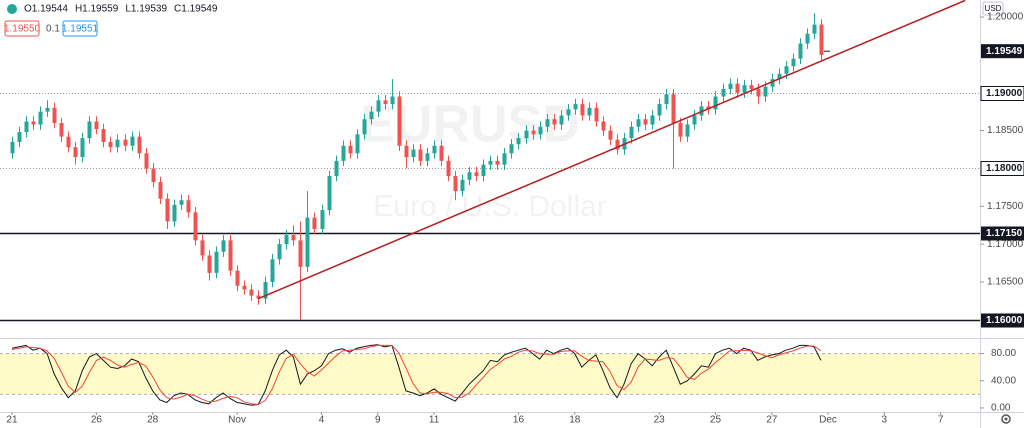 The height and width of the screenshot is (428, 1024). I want to click on settings-gear, so click(1006, 419).